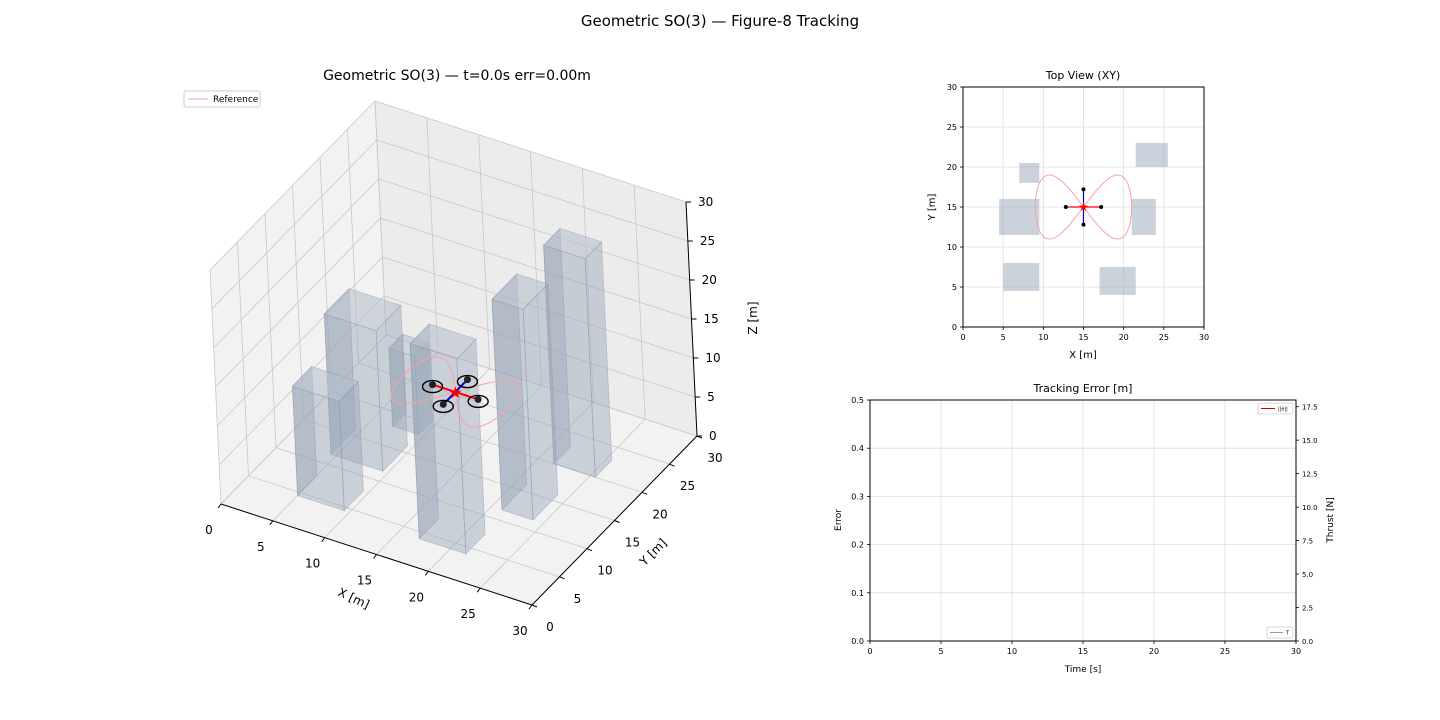  I want to click on top-x-tick-label: 10, so click(1043, 337).